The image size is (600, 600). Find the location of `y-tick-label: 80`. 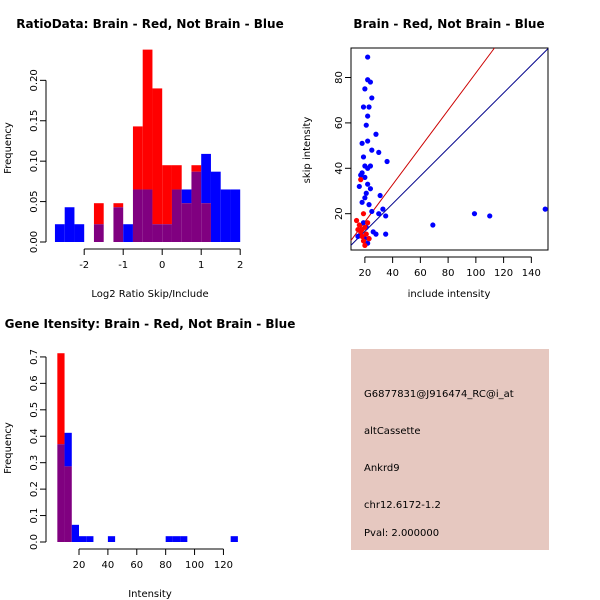

y-tick-label: 80 is located at coordinates (339, 77).